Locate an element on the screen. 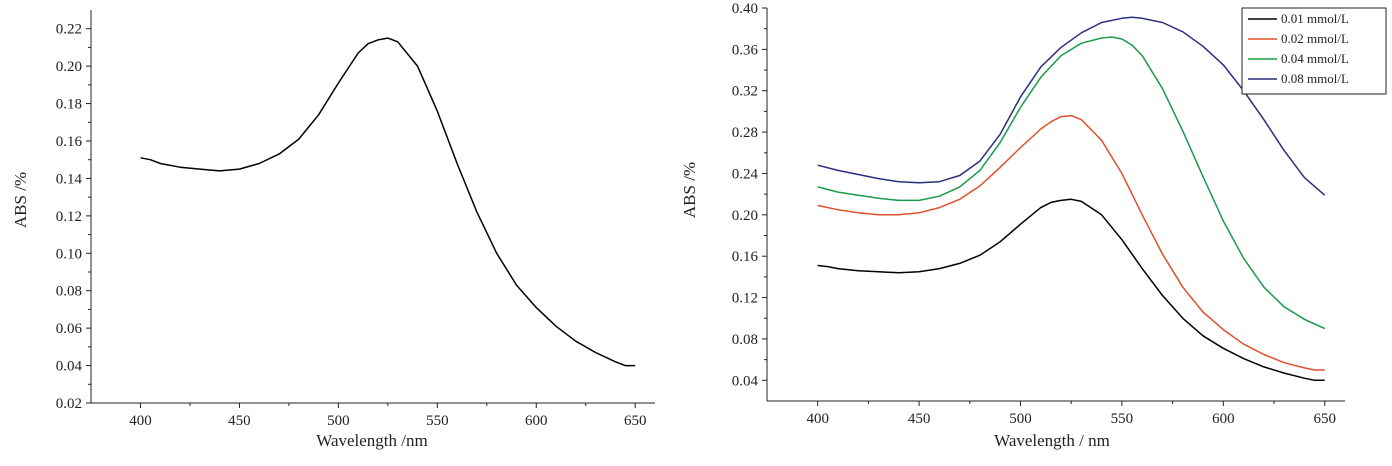 The height and width of the screenshot is (466, 1392). y-tick-label: 0.10 is located at coordinates (69, 254).